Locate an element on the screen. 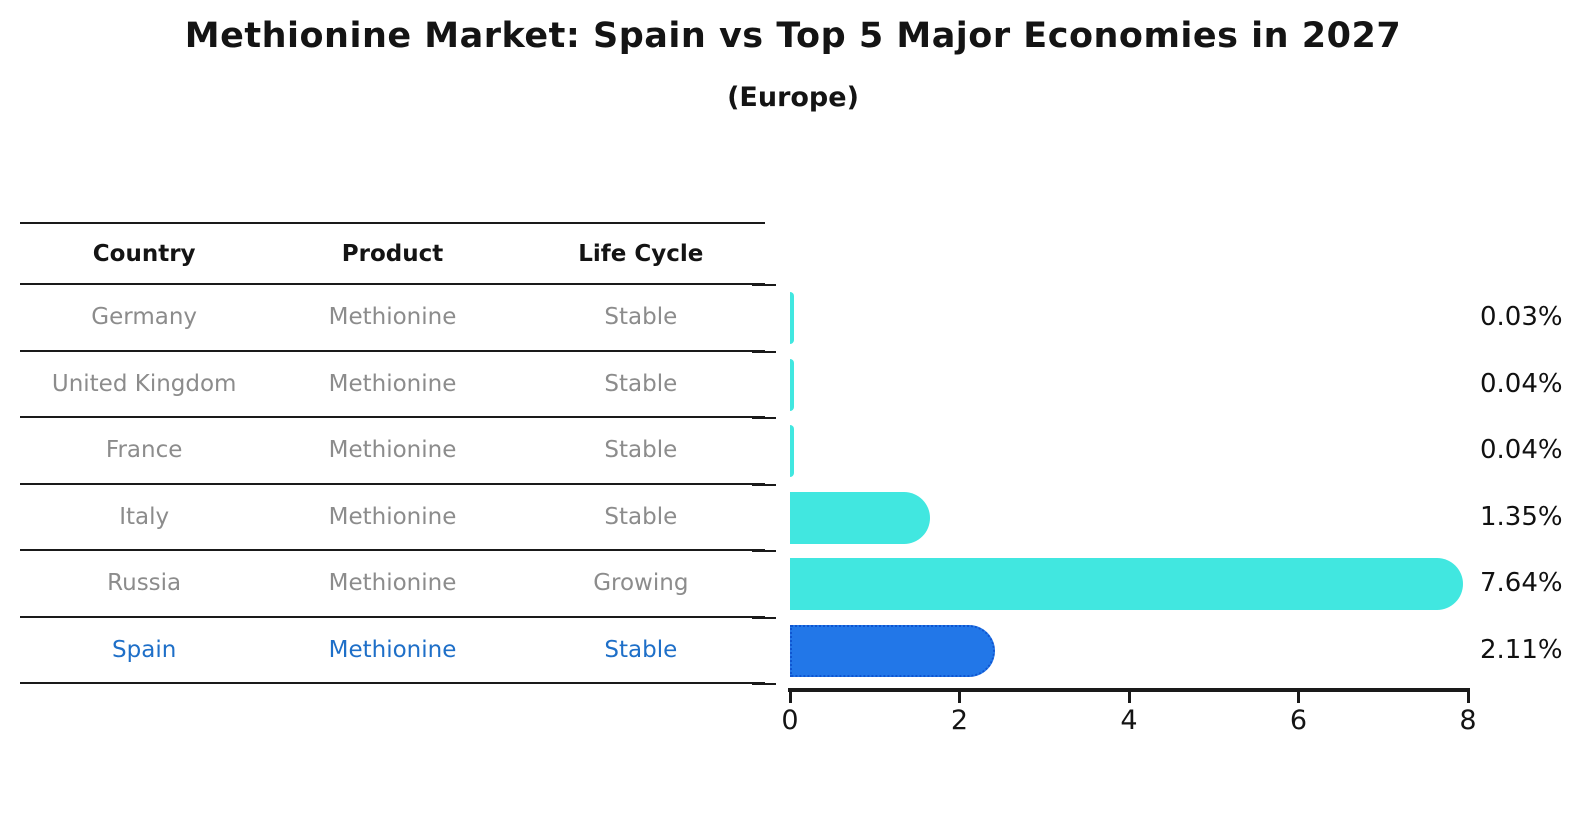  cell-country: Germany is located at coordinates (144, 317).